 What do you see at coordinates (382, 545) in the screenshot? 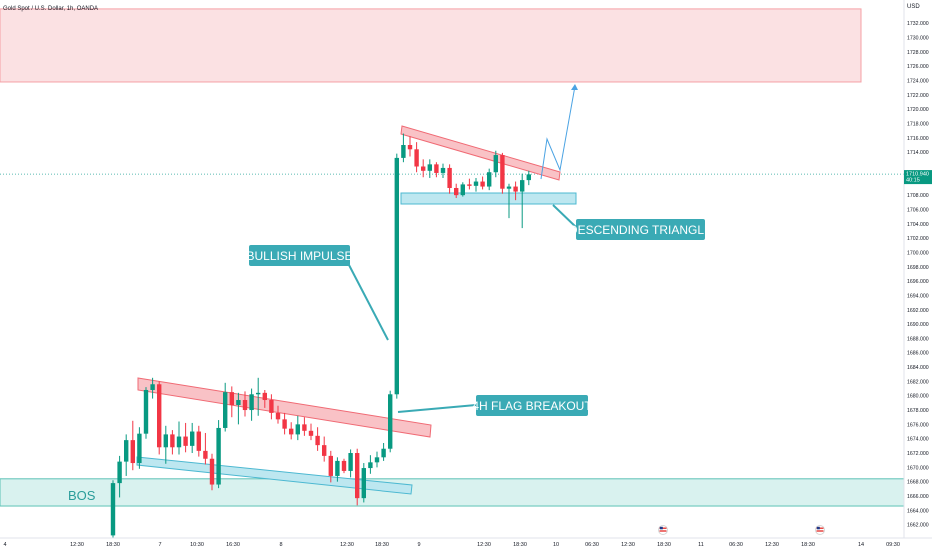
I see `time-tick-label: 18:30` at bounding box center [382, 545].